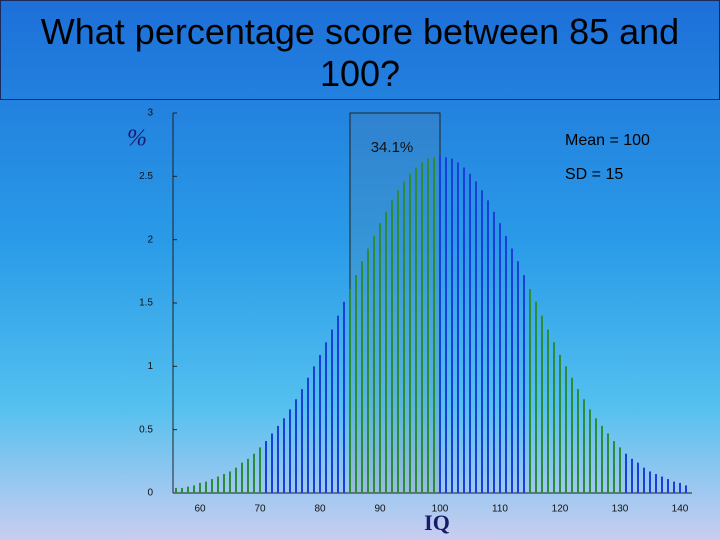  I want to click on x-tick-label: 120, so click(560, 509).